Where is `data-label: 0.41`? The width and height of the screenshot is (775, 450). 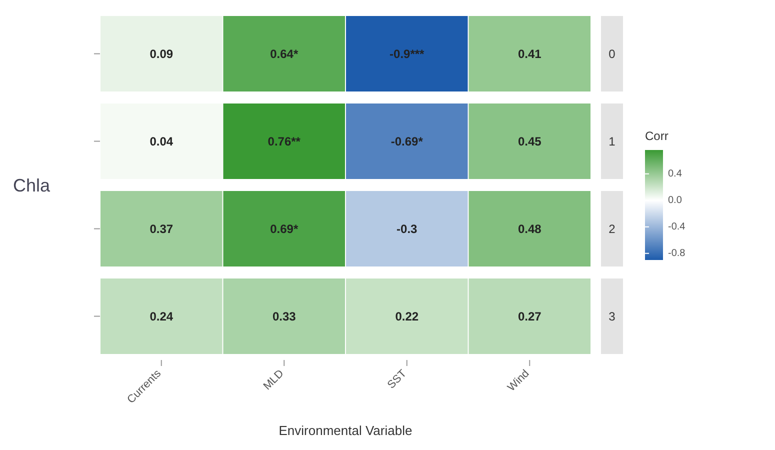 data-label: 0.41 is located at coordinates (530, 53).